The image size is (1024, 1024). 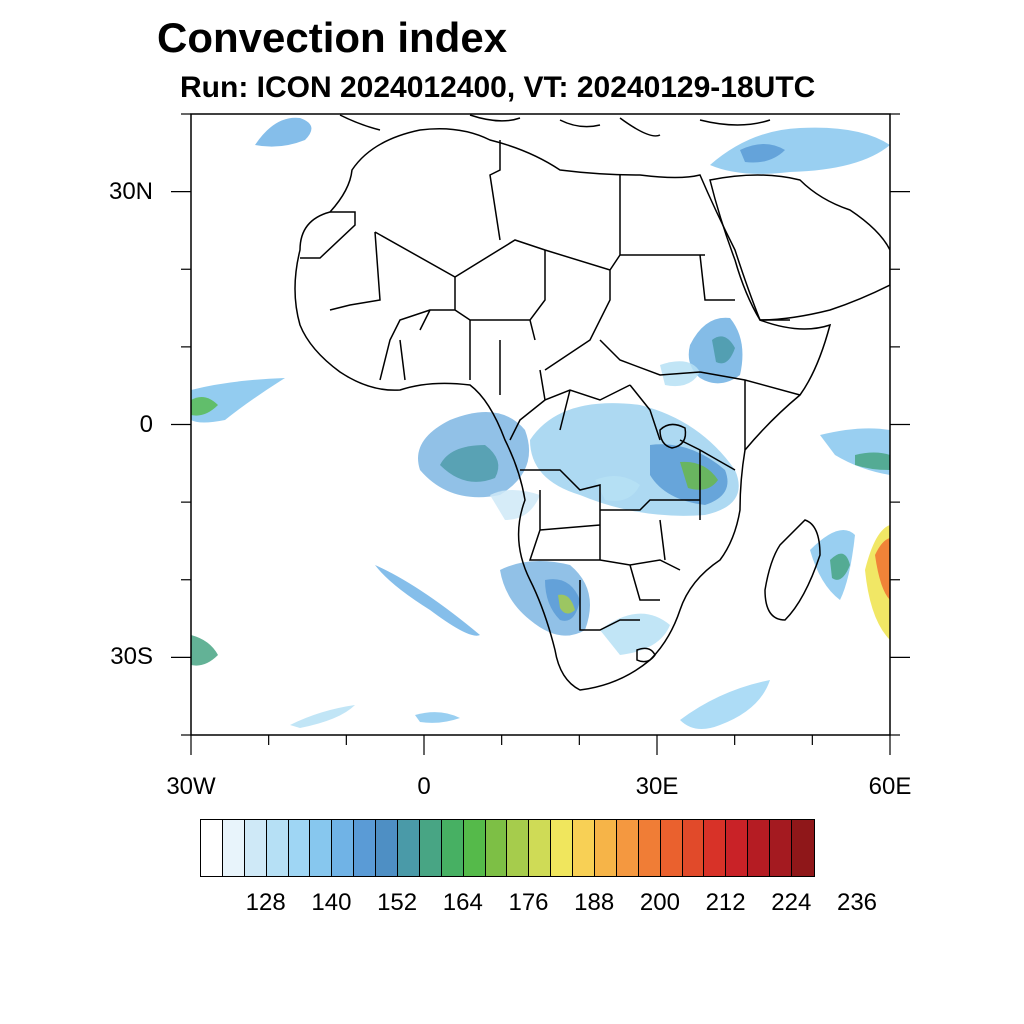 I want to click on colorbar-label: 212, so click(x=725, y=902).